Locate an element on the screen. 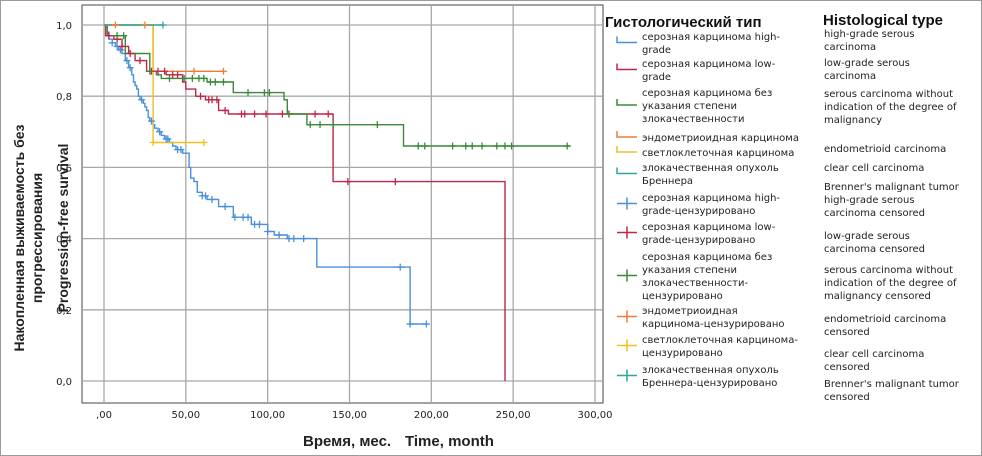 The height and width of the screenshot is (456, 982). legend-label-en: censored is located at coordinates (847, 397).